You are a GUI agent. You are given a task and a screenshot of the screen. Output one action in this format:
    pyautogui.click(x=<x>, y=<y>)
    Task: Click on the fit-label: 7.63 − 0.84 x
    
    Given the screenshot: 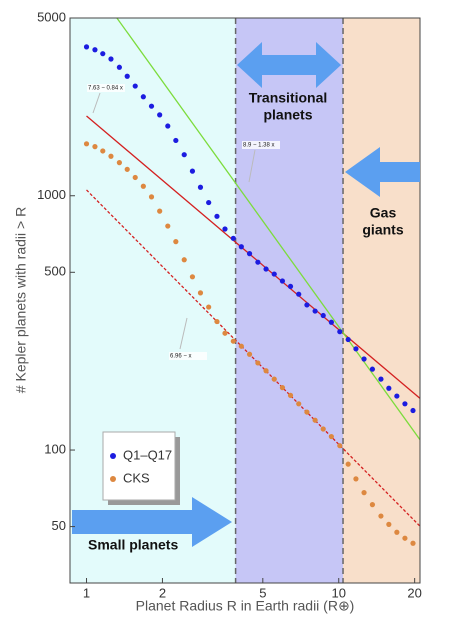 What is the action you would take?
    pyautogui.click(x=105, y=89)
    